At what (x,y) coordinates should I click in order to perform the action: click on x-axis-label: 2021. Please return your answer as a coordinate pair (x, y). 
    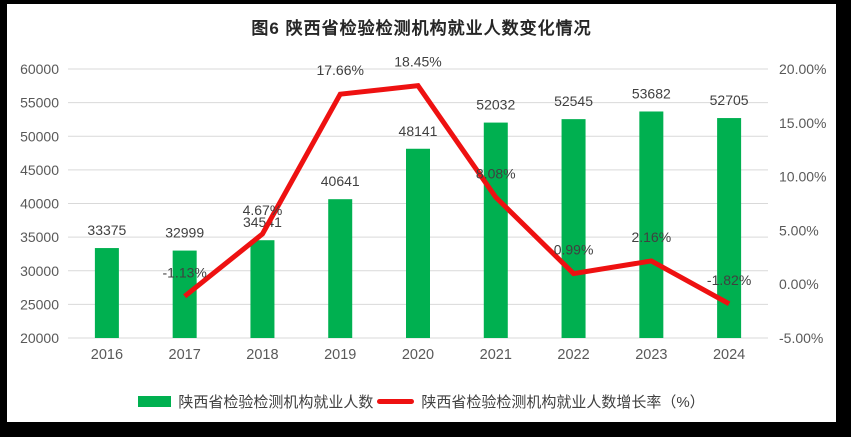
    Looking at the image, I should click on (496, 355).